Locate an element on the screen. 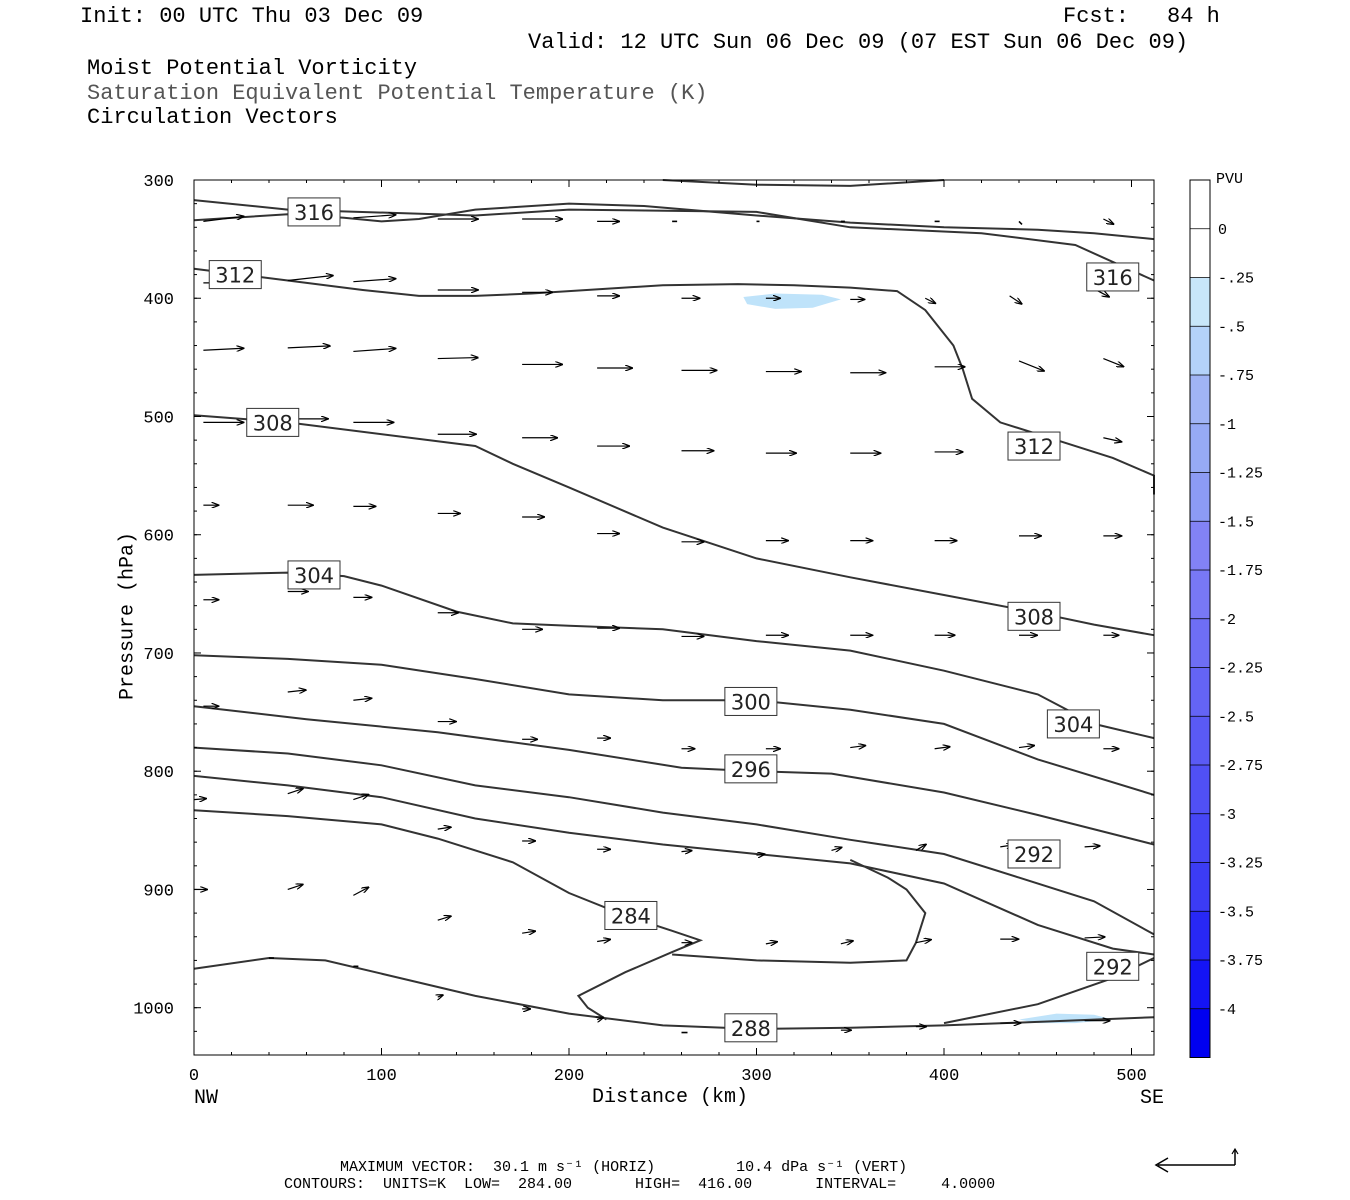  x-tick-label: 400 is located at coordinates (944, 1076).